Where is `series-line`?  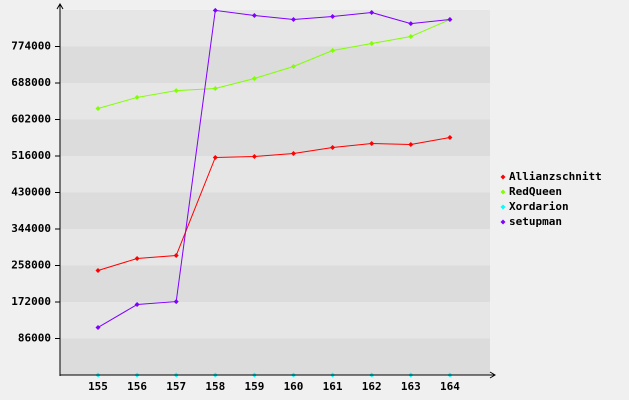 series-line is located at coordinates (274, 64).